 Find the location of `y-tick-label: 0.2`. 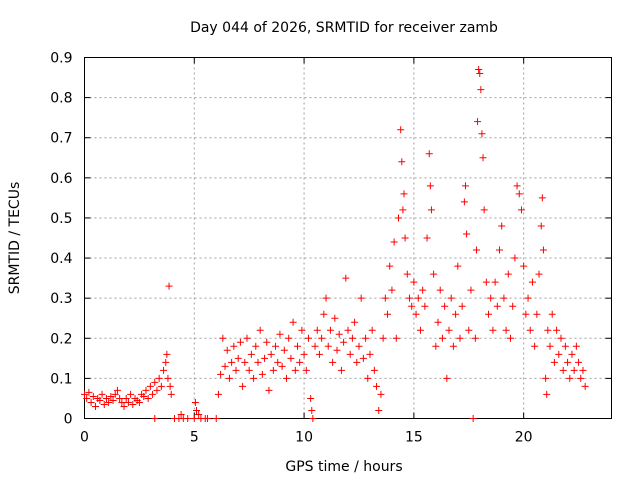

y-tick-label: 0.2 is located at coordinates (61, 339).